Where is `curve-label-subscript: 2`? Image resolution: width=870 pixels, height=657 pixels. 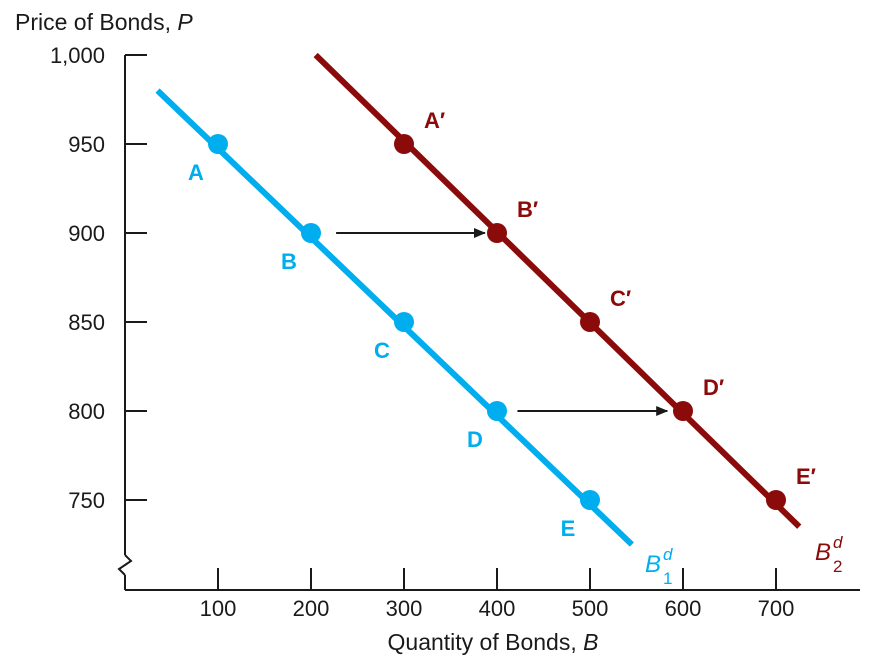
curve-label-subscript: 2 is located at coordinates (837, 566).